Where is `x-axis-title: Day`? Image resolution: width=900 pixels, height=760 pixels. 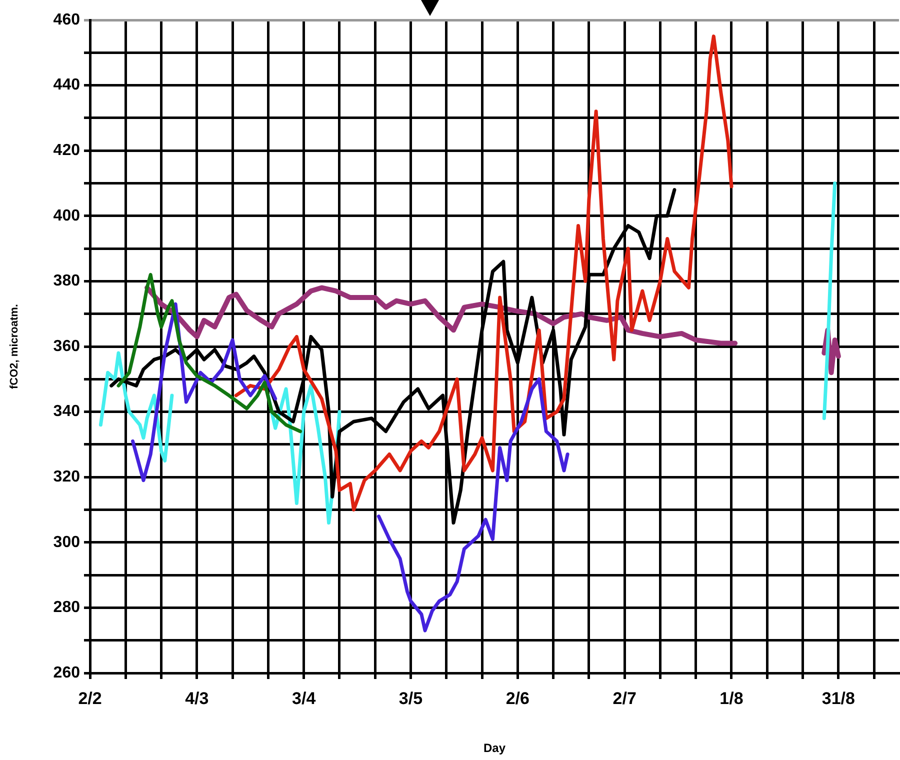
x-axis-title: Day is located at coordinates (494, 748).